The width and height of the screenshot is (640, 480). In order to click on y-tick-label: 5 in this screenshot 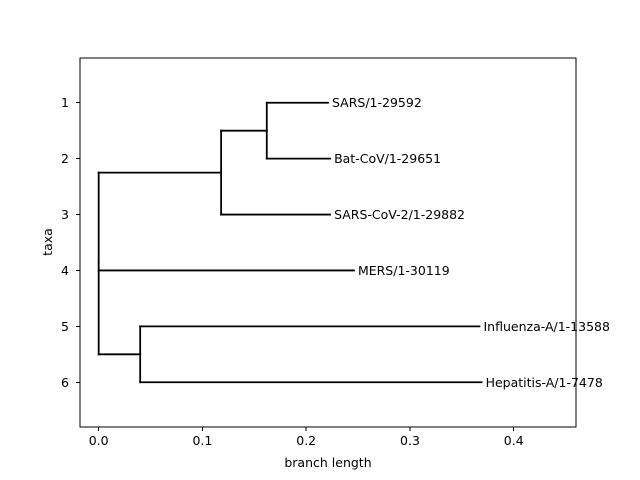, I will do `click(65, 326)`.